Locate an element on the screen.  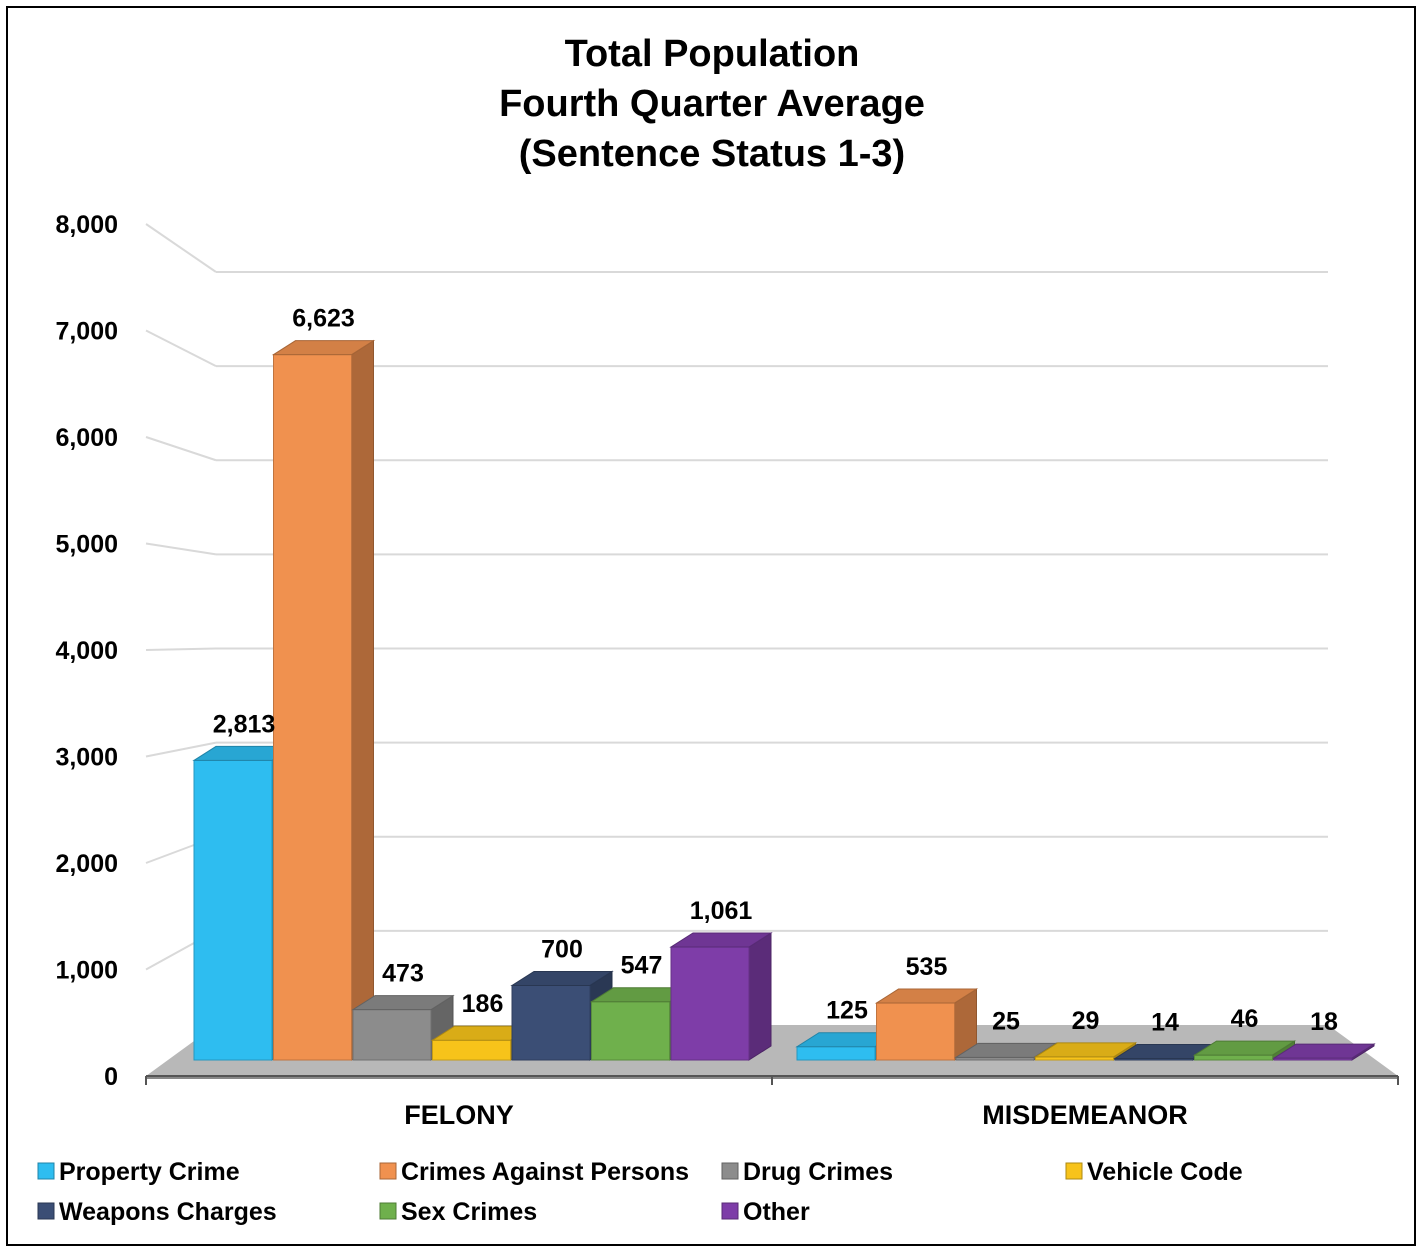
data-label: 18 is located at coordinates (1324, 1022).